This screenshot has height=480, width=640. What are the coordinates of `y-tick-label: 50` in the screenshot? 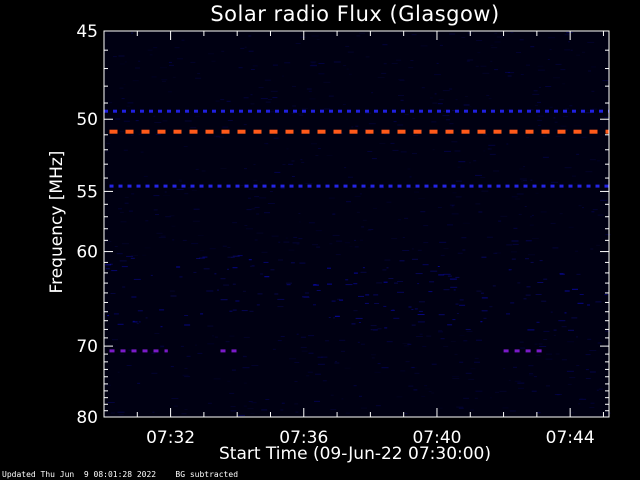 It's located at (87, 120).